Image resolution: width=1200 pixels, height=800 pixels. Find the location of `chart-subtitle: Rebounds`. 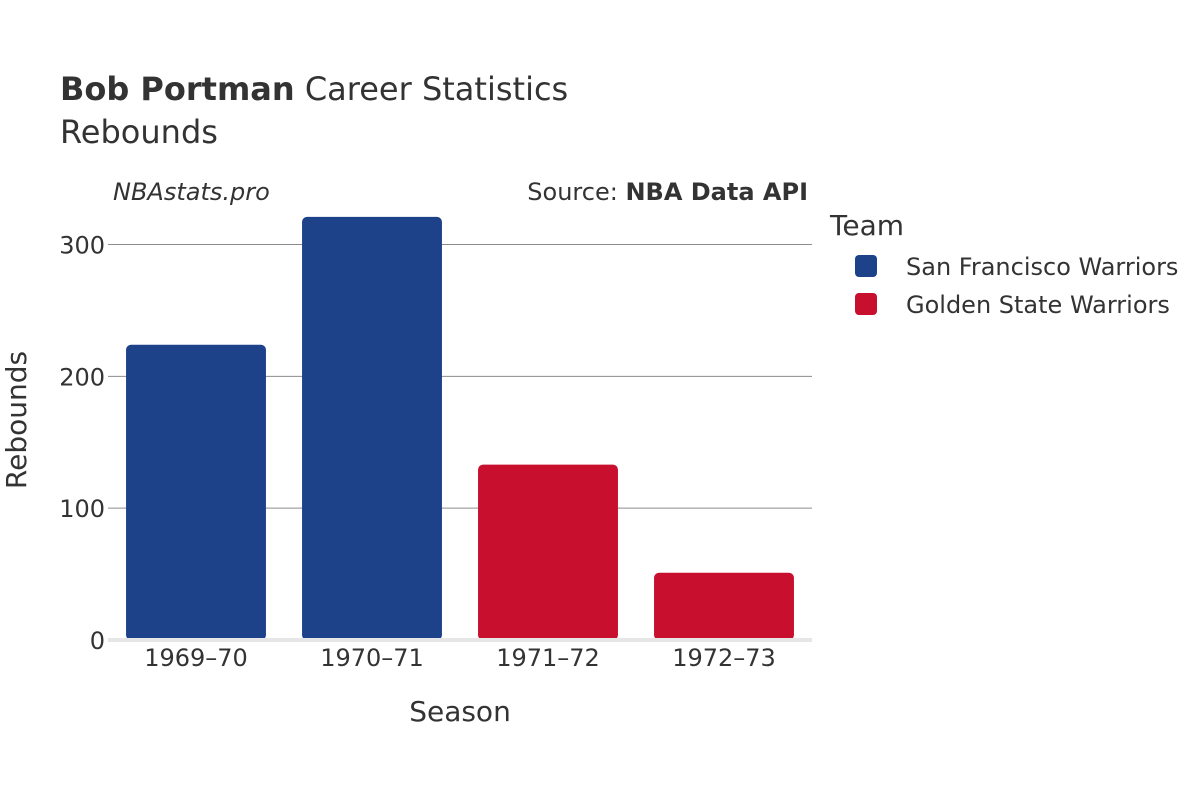

chart-subtitle: Rebounds is located at coordinates (139, 132).